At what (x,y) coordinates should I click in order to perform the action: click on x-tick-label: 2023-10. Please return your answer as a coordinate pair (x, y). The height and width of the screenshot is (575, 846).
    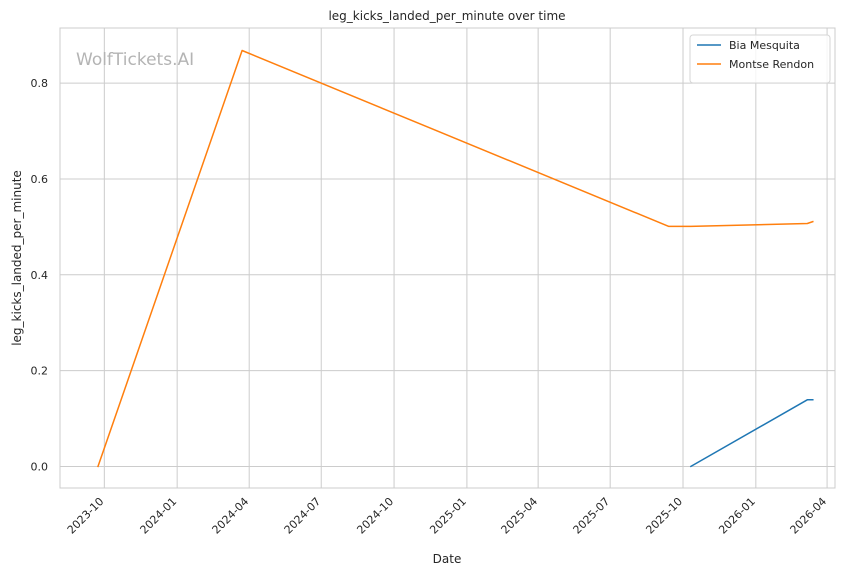
    Looking at the image, I should click on (86, 516).